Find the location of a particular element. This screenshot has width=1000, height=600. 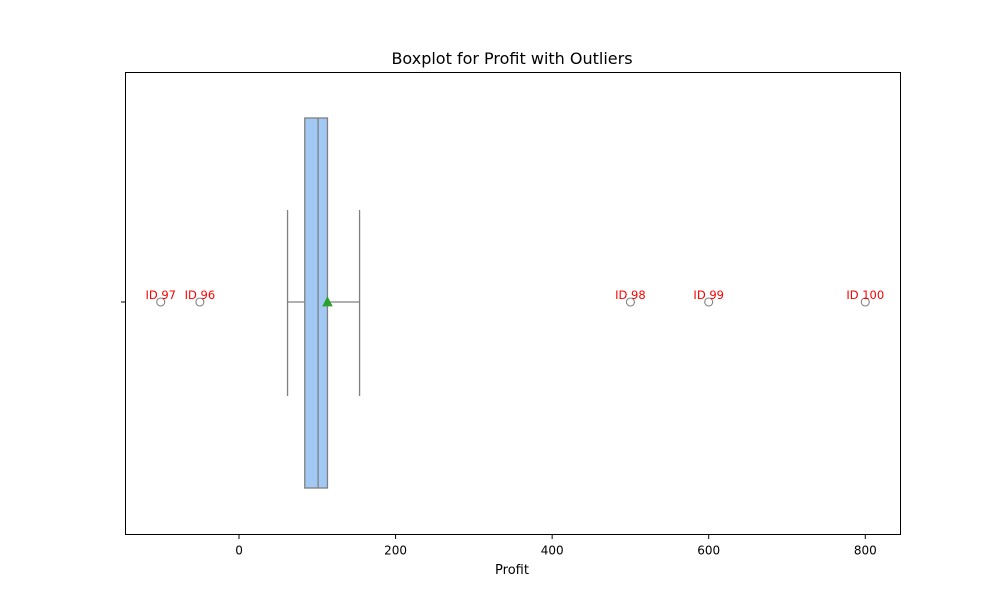

outlier-label: ID 99 is located at coordinates (708, 295).